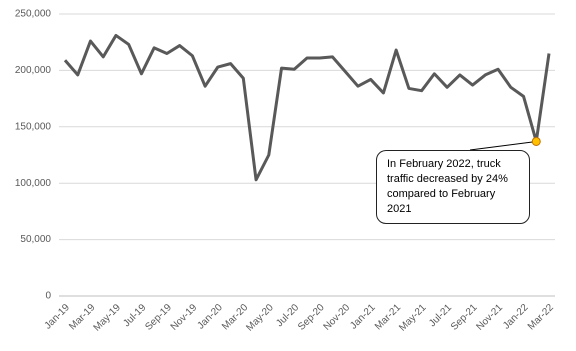  I want to click on x-tick-label: Sep-19, so click(158, 317).